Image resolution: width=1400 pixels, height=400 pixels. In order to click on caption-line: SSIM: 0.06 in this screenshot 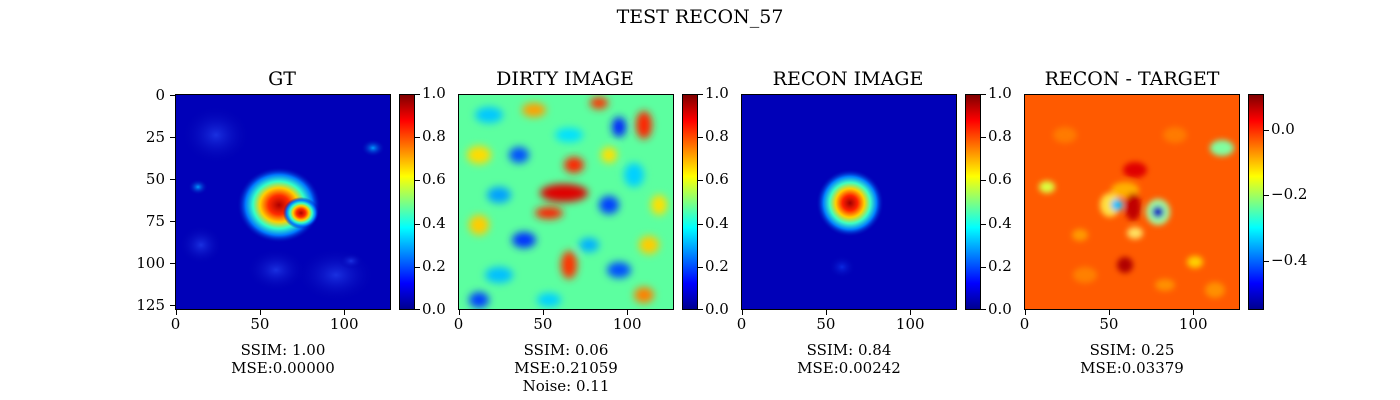, I will do `click(566, 350)`.